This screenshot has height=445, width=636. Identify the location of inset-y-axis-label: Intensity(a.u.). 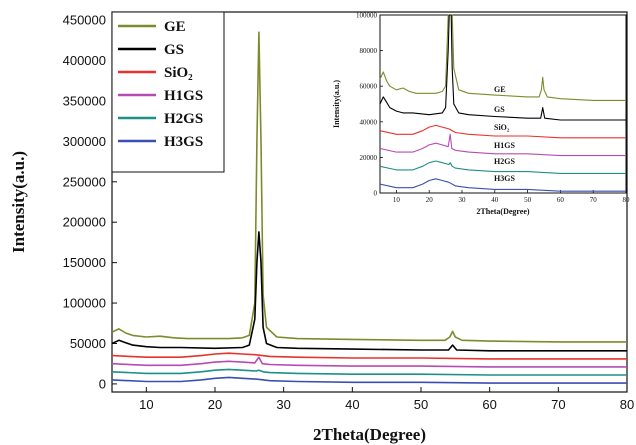
(336, 104).